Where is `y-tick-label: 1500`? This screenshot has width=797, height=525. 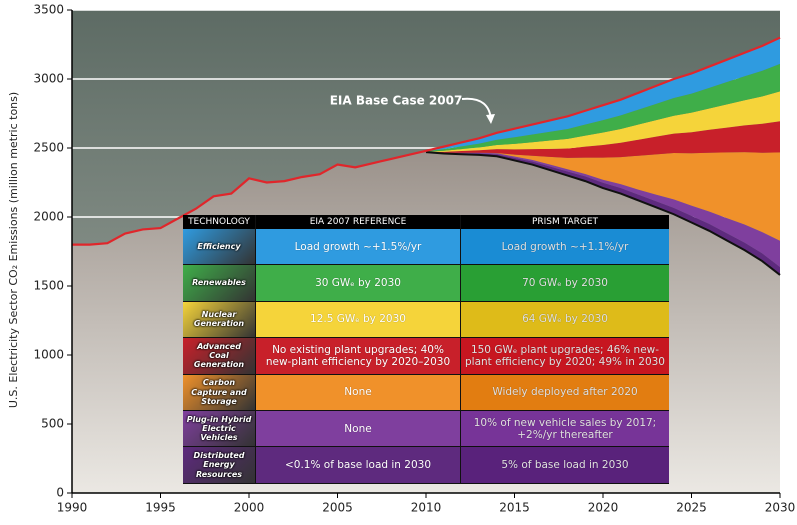 y-tick-label: 1500 is located at coordinates (48, 286).